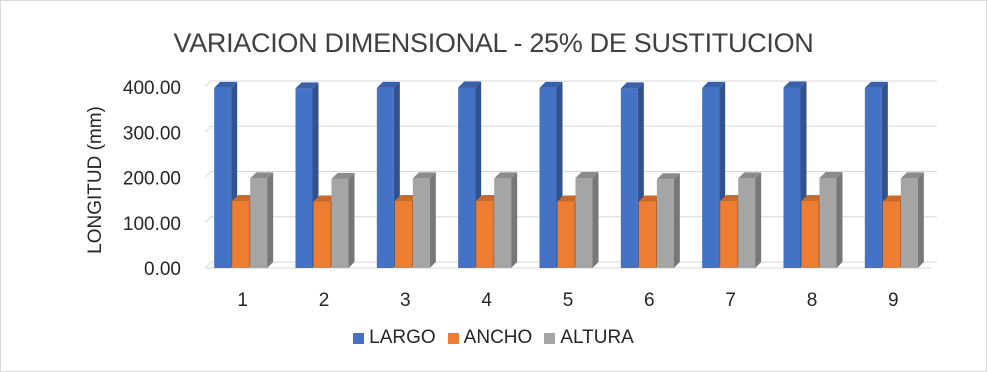 The height and width of the screenshot is (372, 987). I want to click on y-axis-ticks: 0.00 100.00 200.00 300.00 400.00, so click(152, 179).